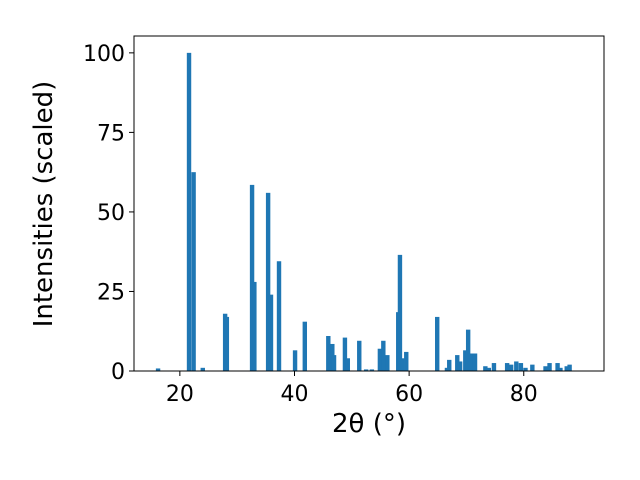 The width and height of the screenshot is (640, 480). What do you see at coordinates (118, 372) in the screenshot?
I see `y-tick-label: 0` at bounding box center [118, 372].